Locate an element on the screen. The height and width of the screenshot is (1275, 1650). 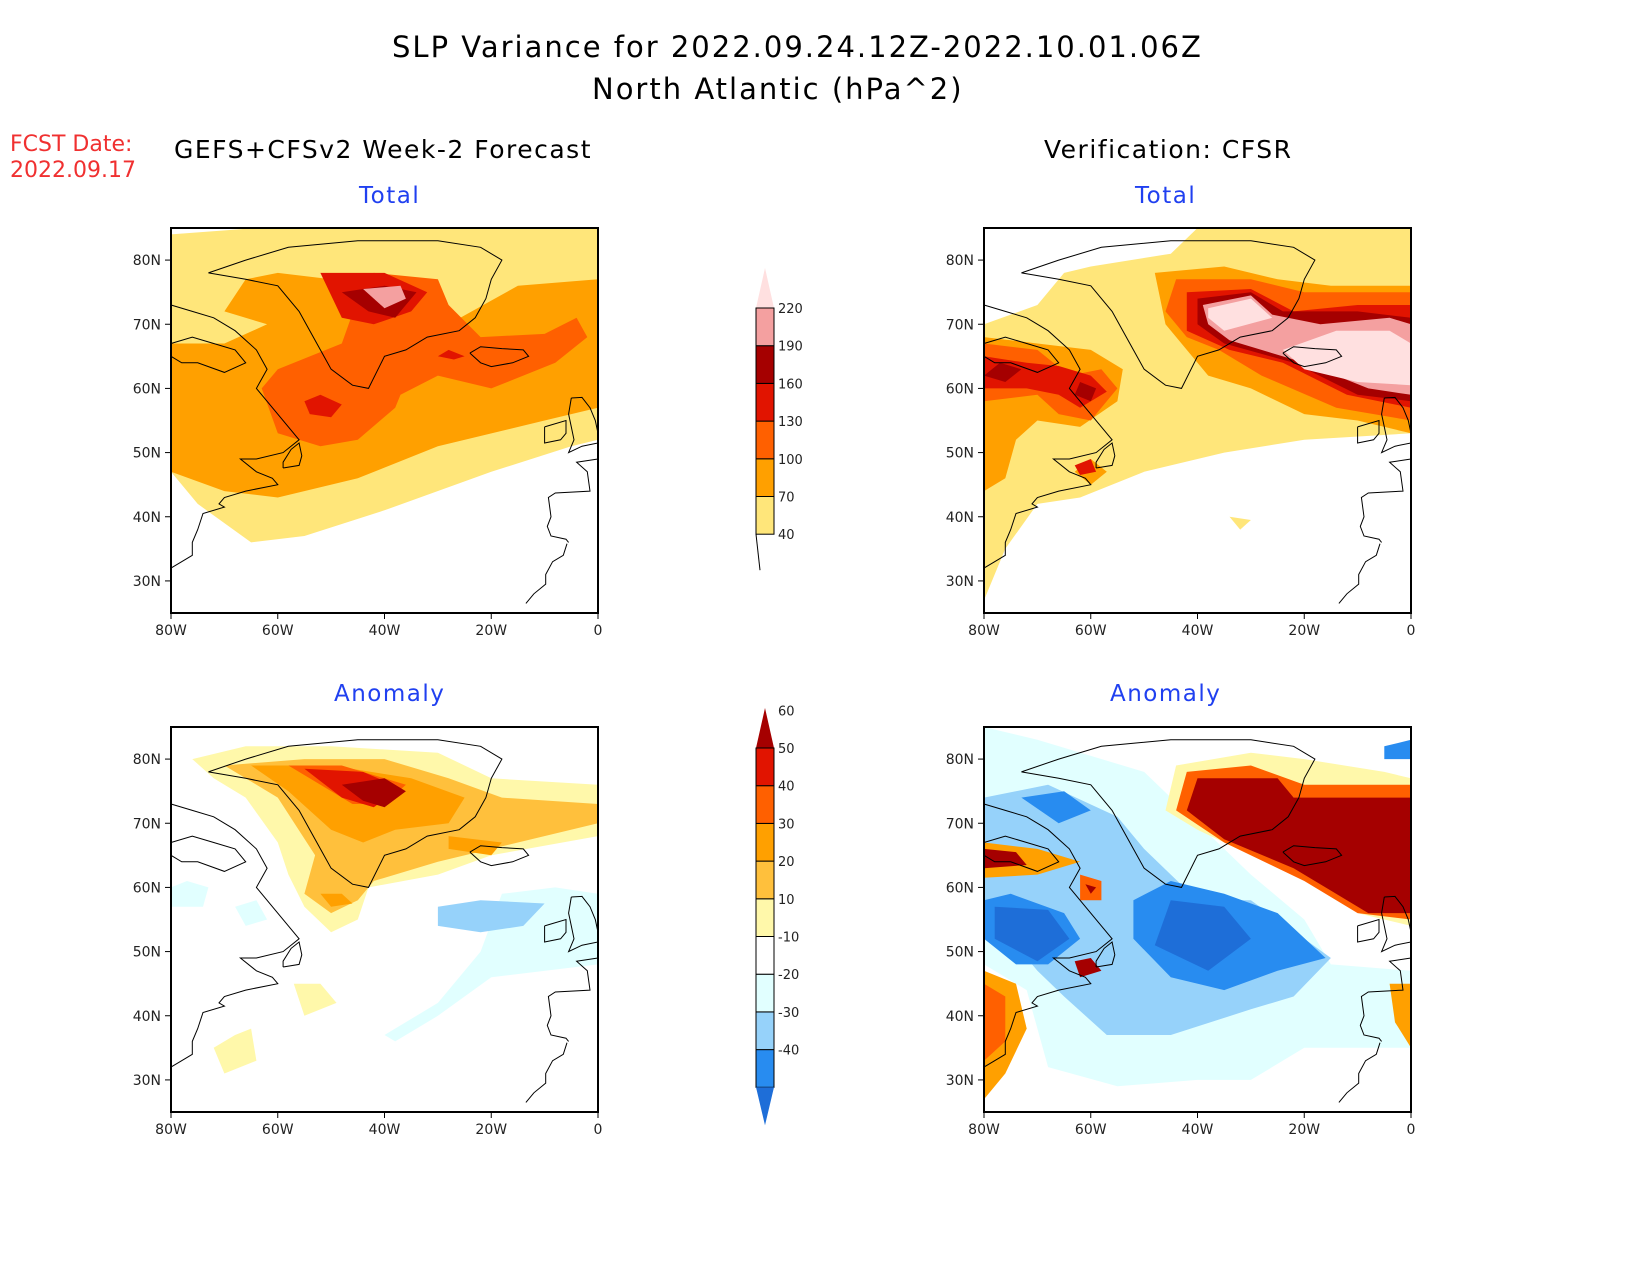
colorbar-total: 40 70 100 130 160 190 220 is located at coordinates (779, 419).